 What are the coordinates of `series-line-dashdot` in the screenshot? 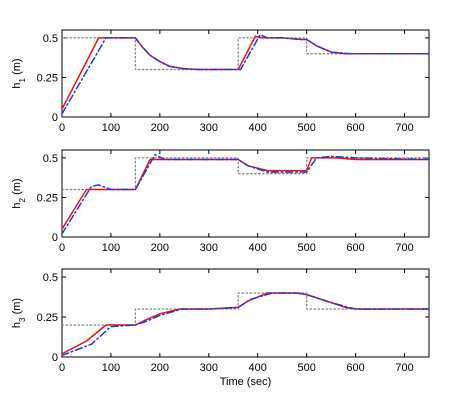 It's located at (245, 324).